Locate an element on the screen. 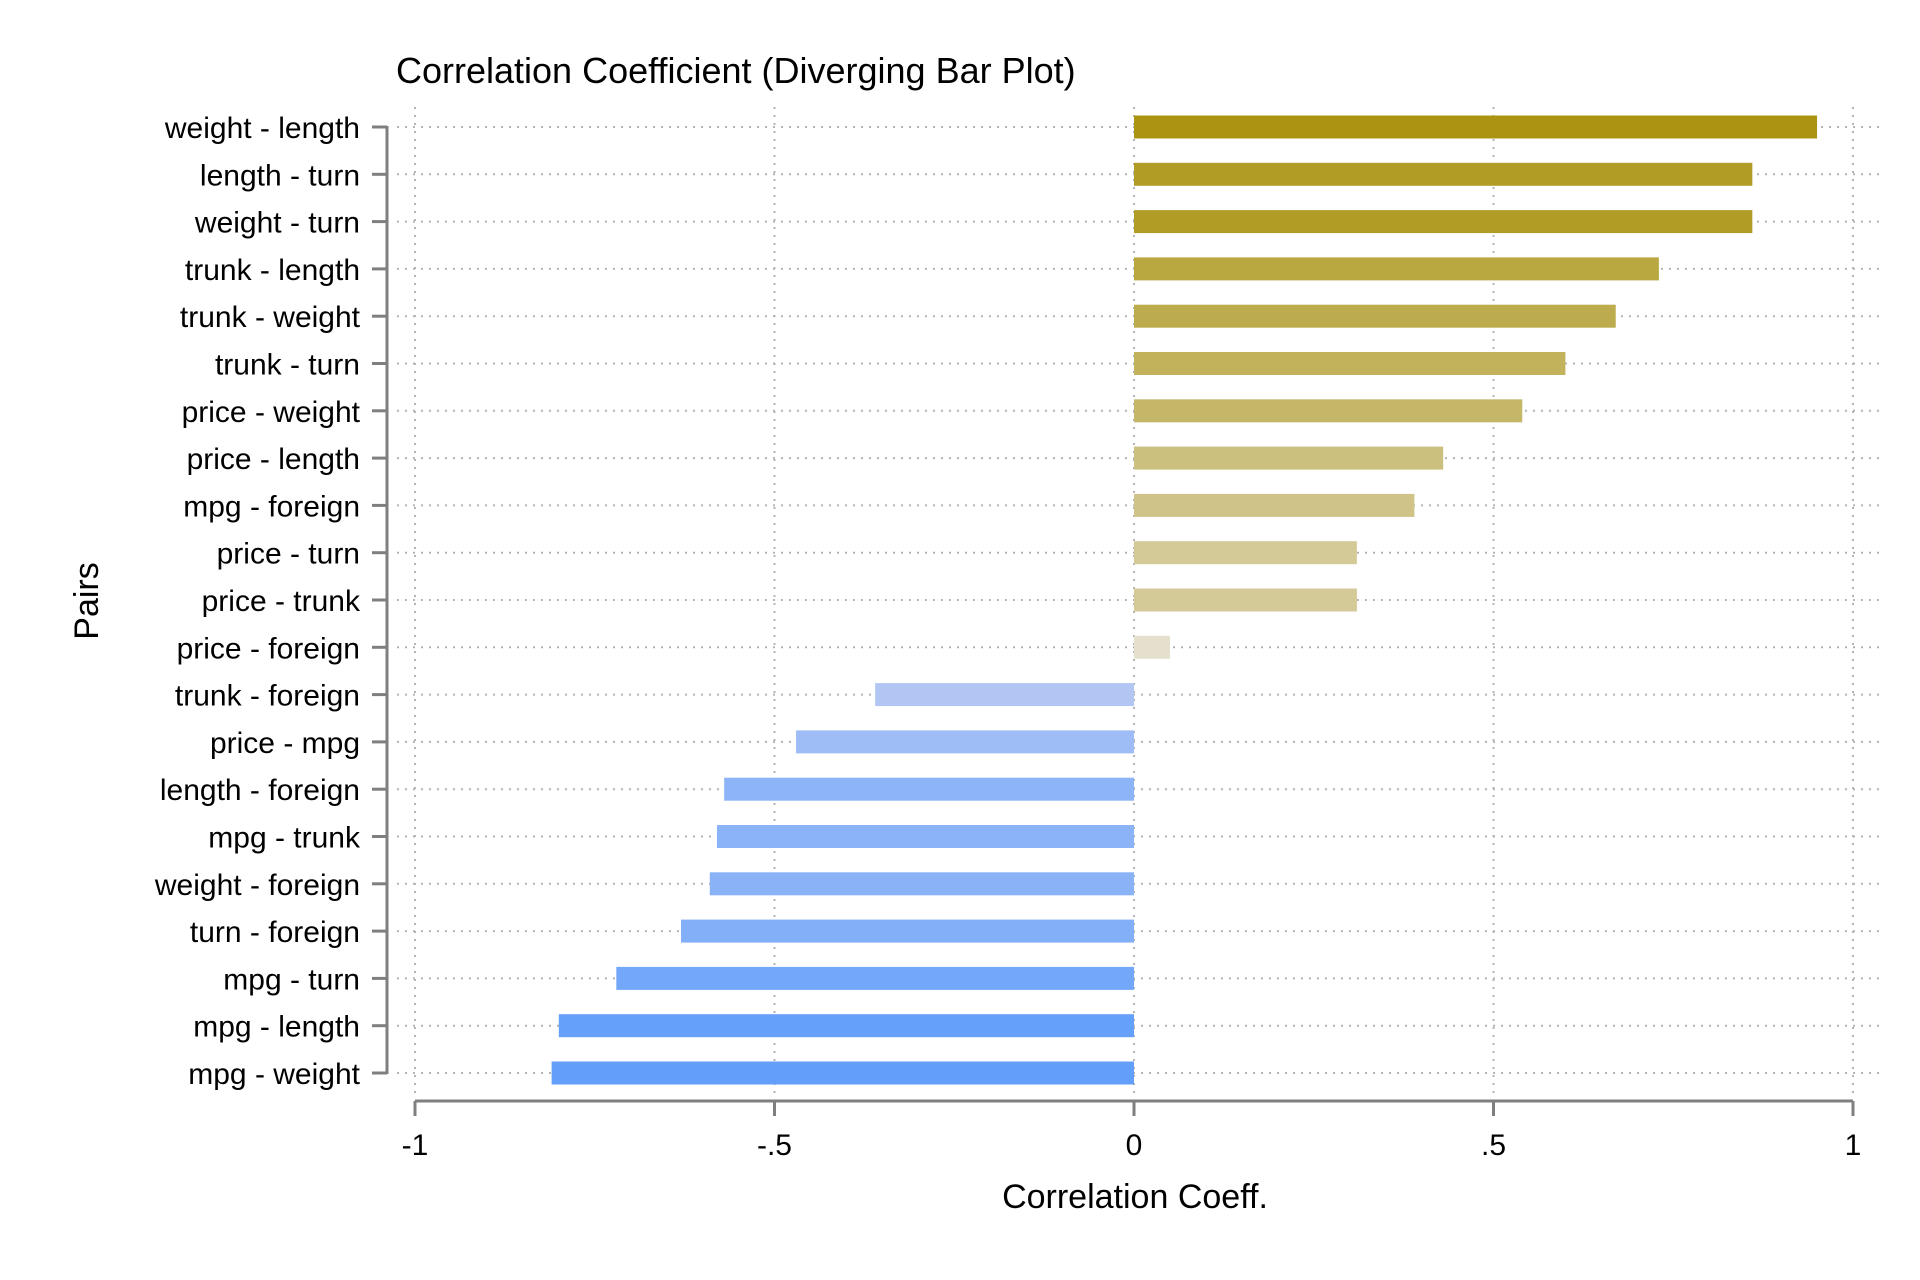  y-tick-label: price - length is located at coordinates (273, 459).